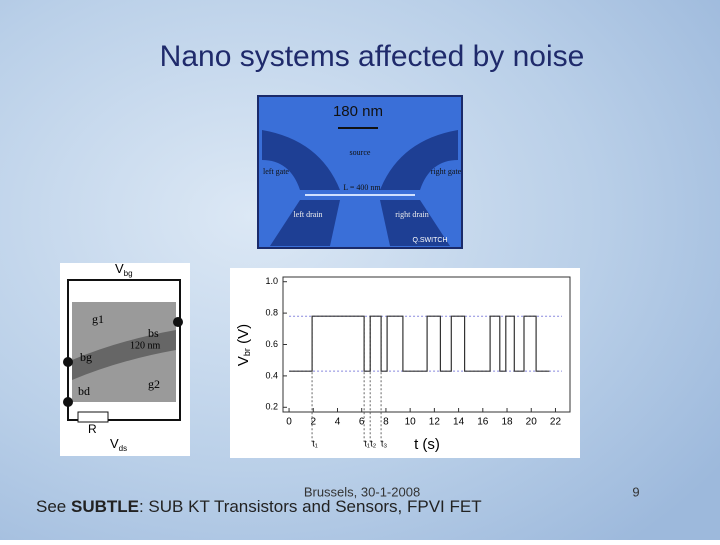 The width and height of the screenshot is (720, 545). Describe the element at coordinates (307, 214) in the screenshot. I see `sem-label: left drain` at that location.